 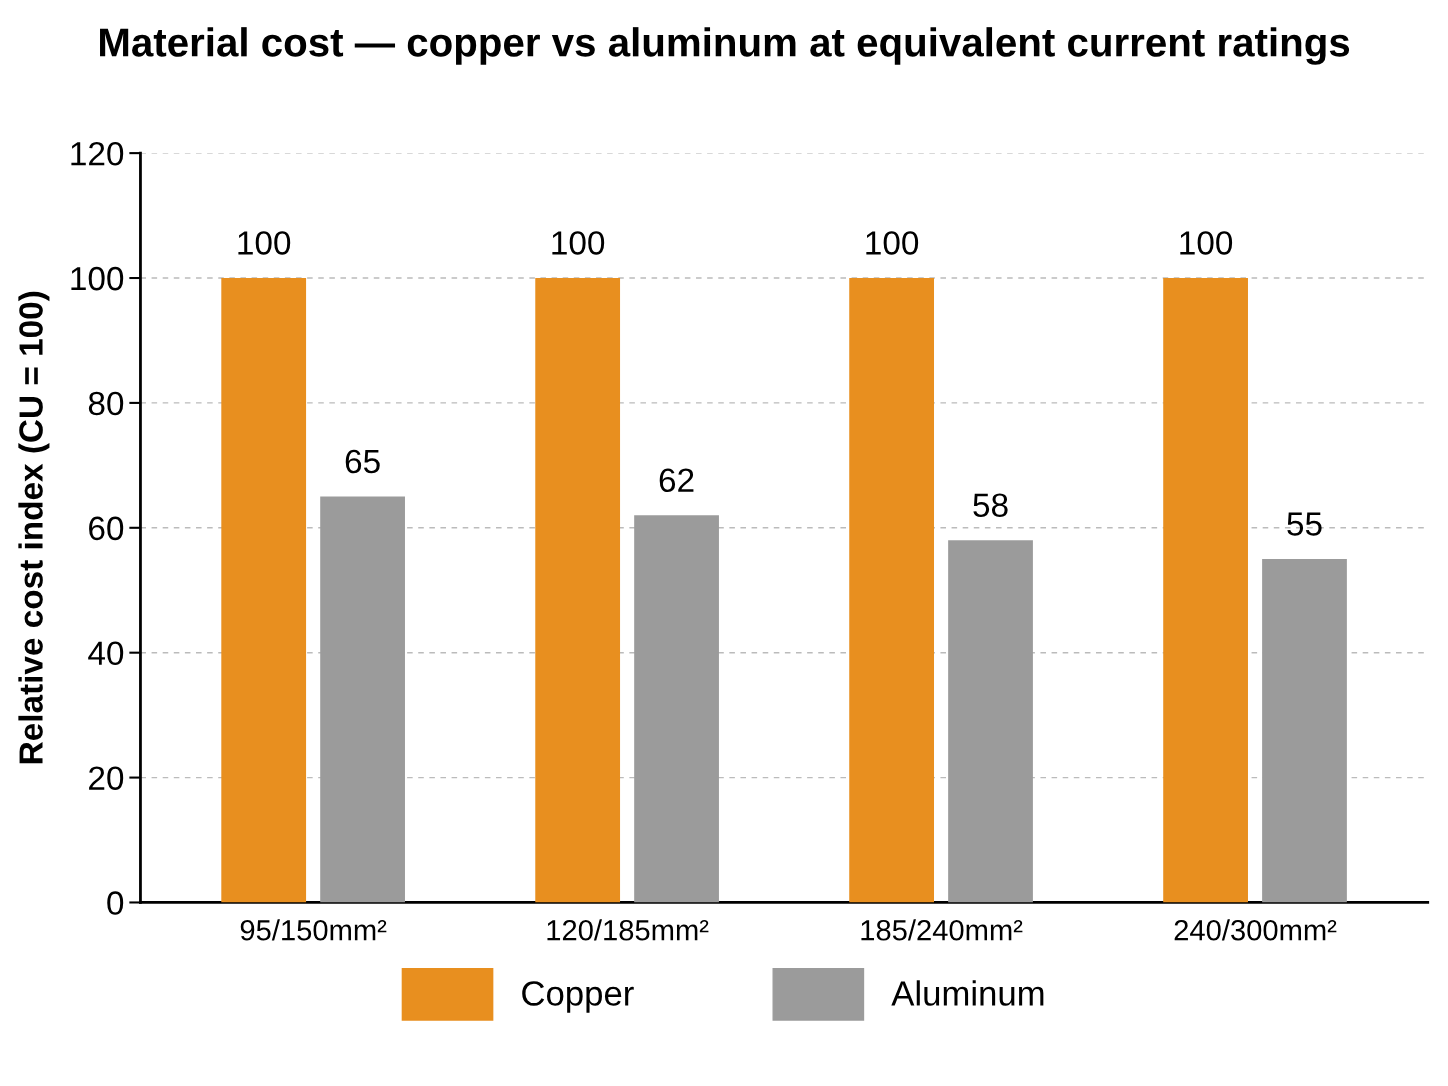 I want to click on y-tick-label: 100, so click(x=97, y=278).